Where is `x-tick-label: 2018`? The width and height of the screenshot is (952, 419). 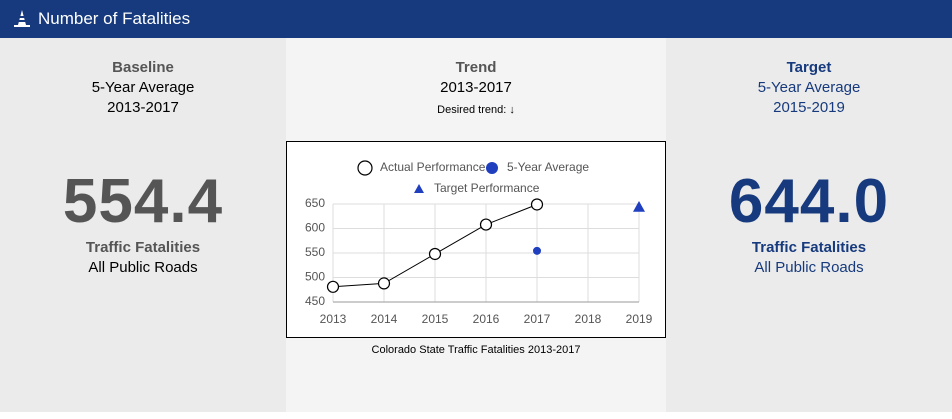
x-tick-label: 2018 is located at coordinates (588, 319).